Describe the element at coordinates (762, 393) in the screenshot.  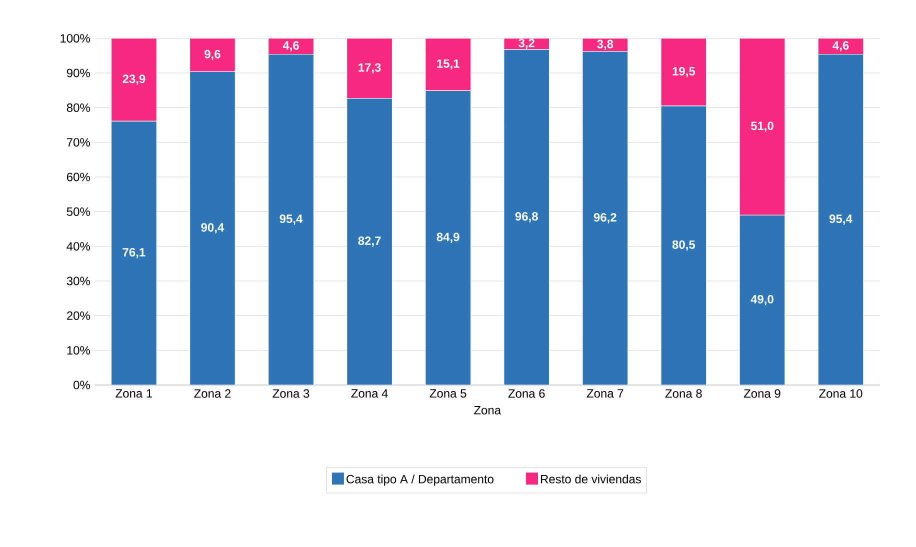
I see `x-tick-label: Zona 9` at that location.